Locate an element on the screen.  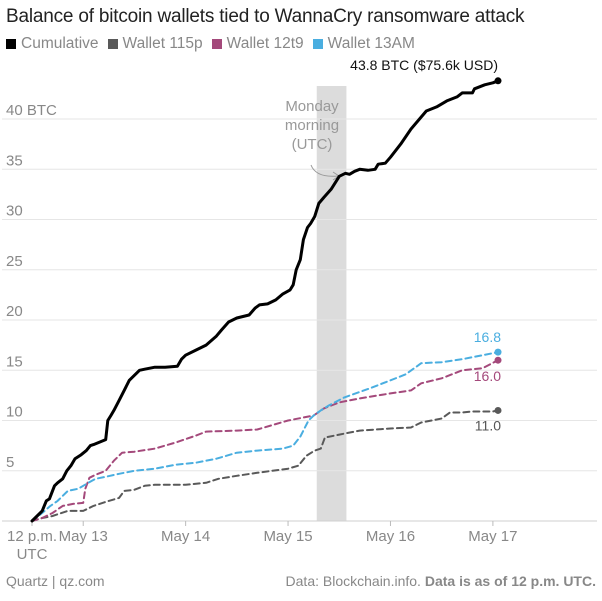
y-tick-label: 40 BTC is located at coordinates (31, 110).